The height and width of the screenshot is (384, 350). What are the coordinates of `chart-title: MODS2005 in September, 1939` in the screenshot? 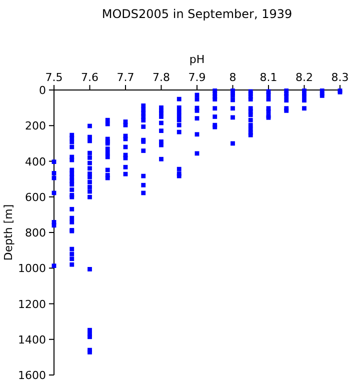 It's located at (197, 14).